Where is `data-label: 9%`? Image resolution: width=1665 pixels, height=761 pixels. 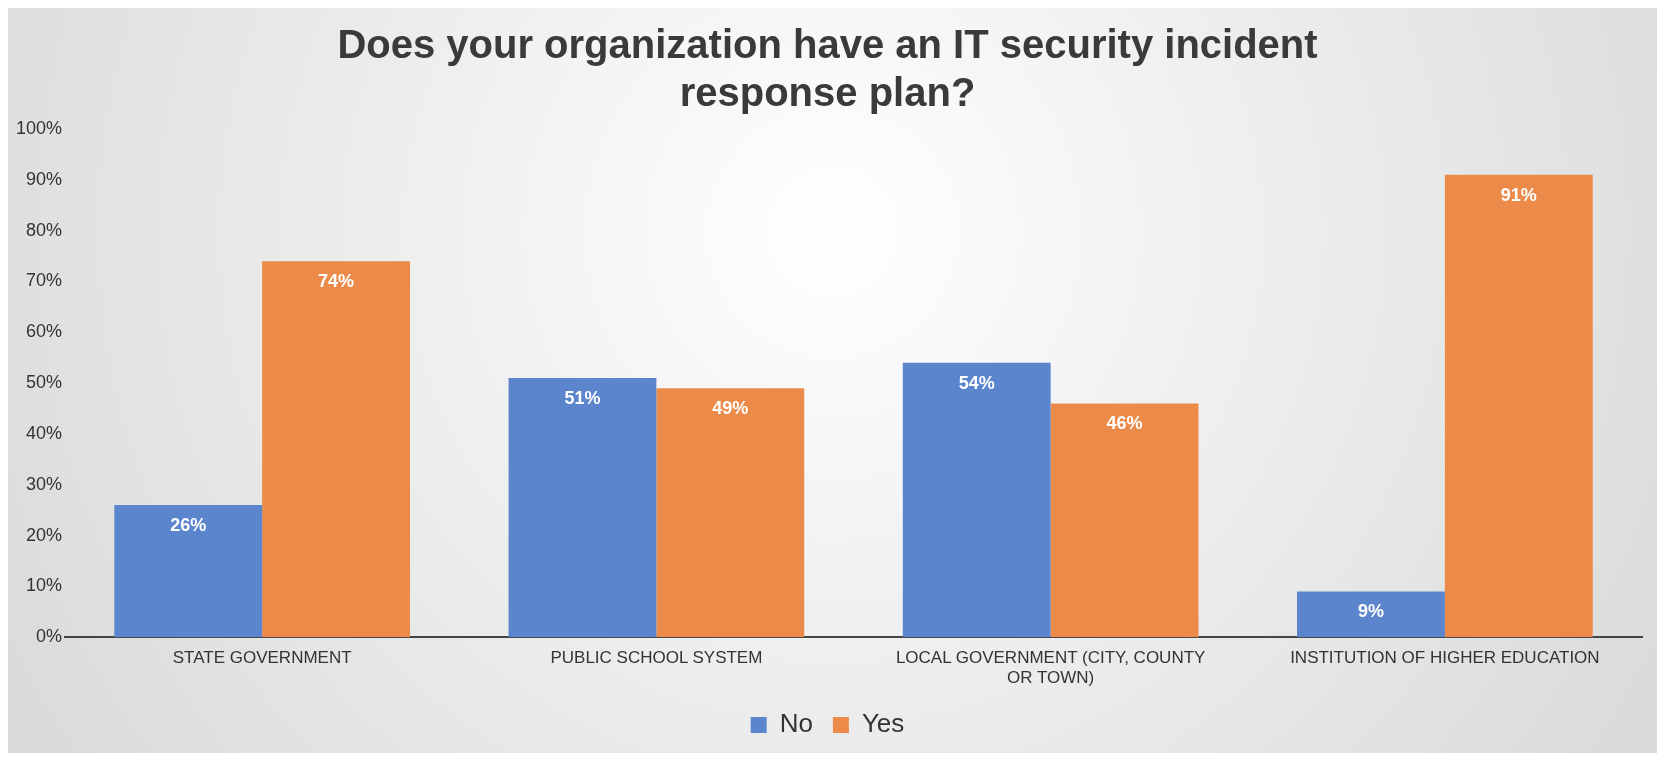
data-label: 9% is located at coordinates (1370, 611).